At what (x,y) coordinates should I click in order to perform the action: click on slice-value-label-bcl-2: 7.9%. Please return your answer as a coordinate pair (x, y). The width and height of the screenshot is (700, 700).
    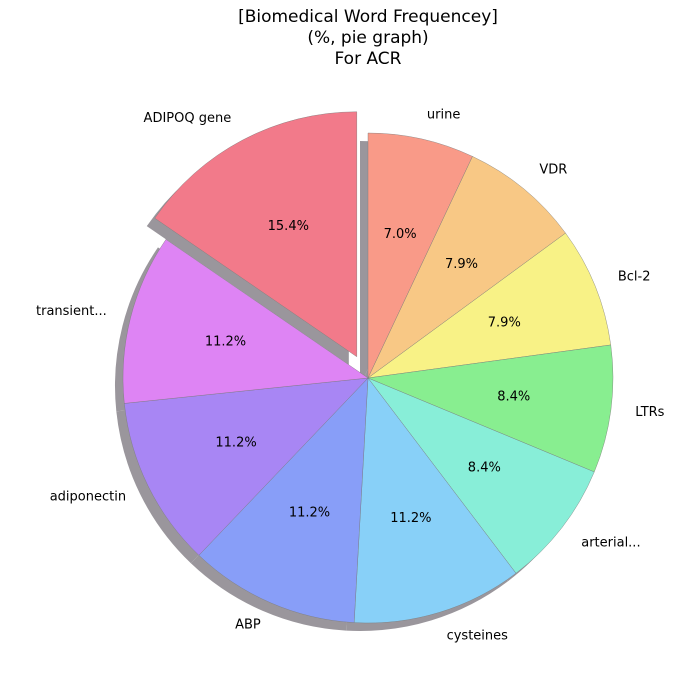
    Looking at the image, I should click on (504, 322).